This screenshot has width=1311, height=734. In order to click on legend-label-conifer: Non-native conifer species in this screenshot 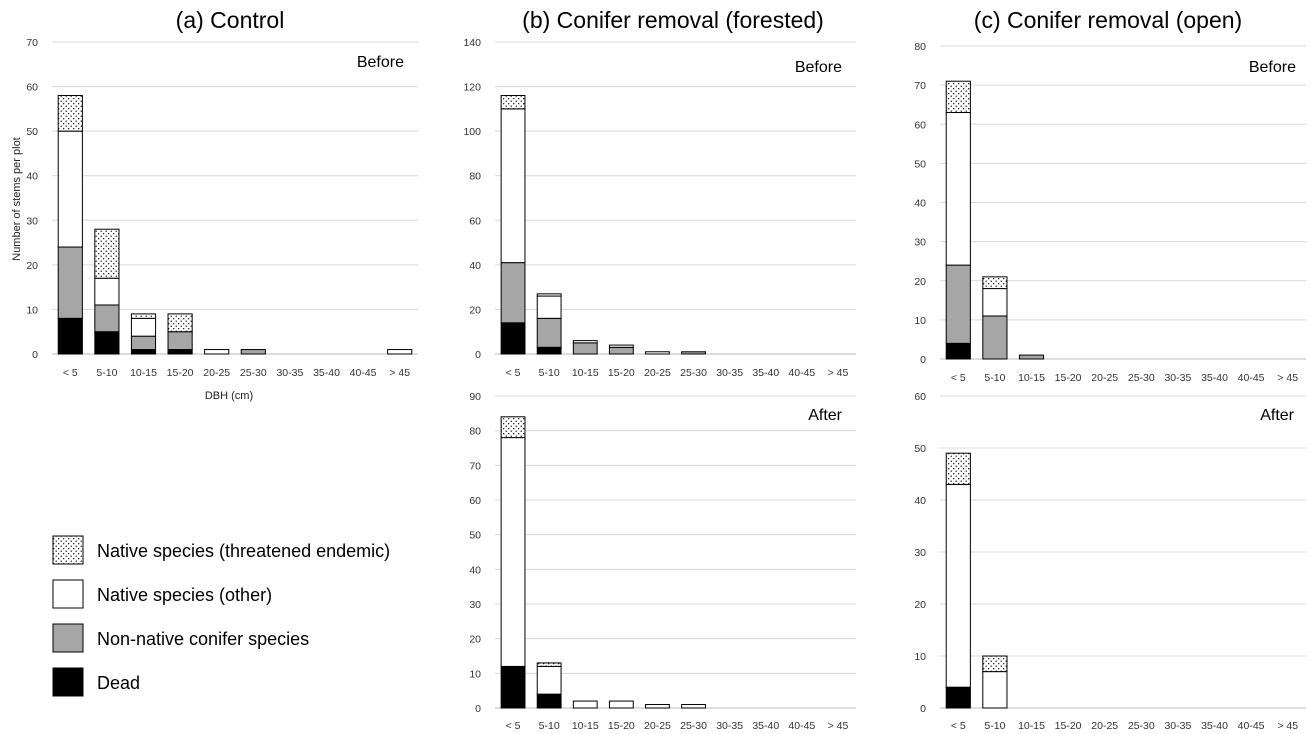, I will do `click(203, 639)`.